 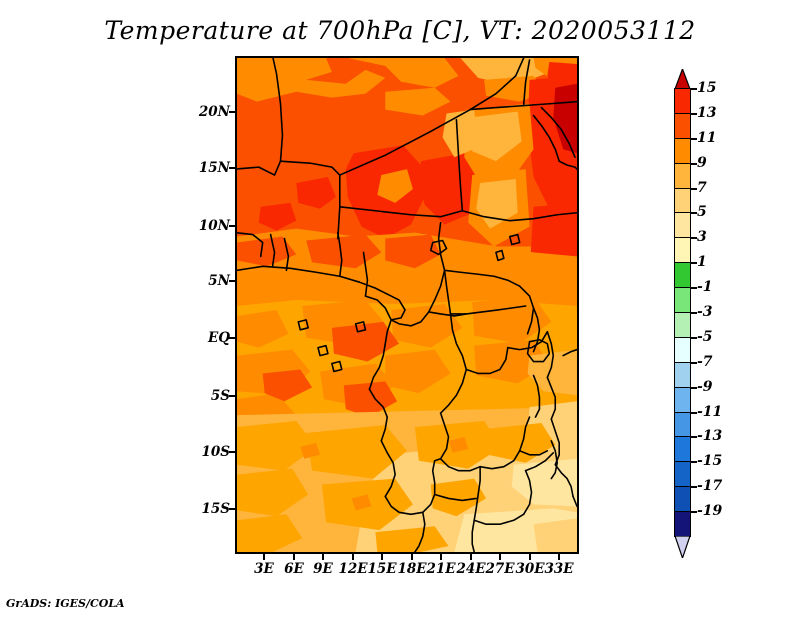 I want to click on colorbar-label-neg17: -17, so click(x=710, y=486).